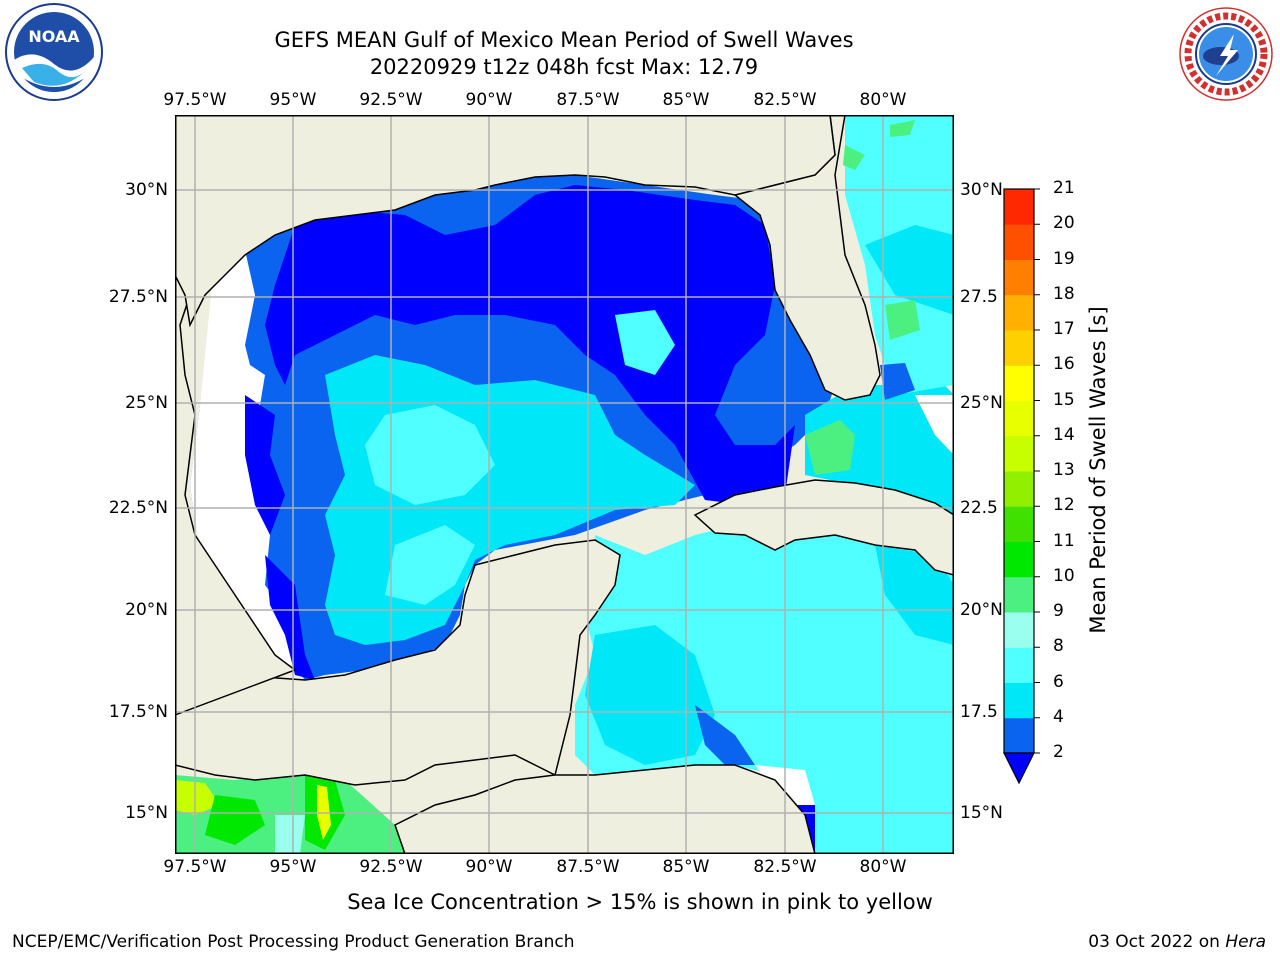 This screenshot has height=960, width=1280. What do you see at coordinates (686, 100) in the screenshot?
I see `lon-tick-top: 85°W` at bounding box center [686, 100].